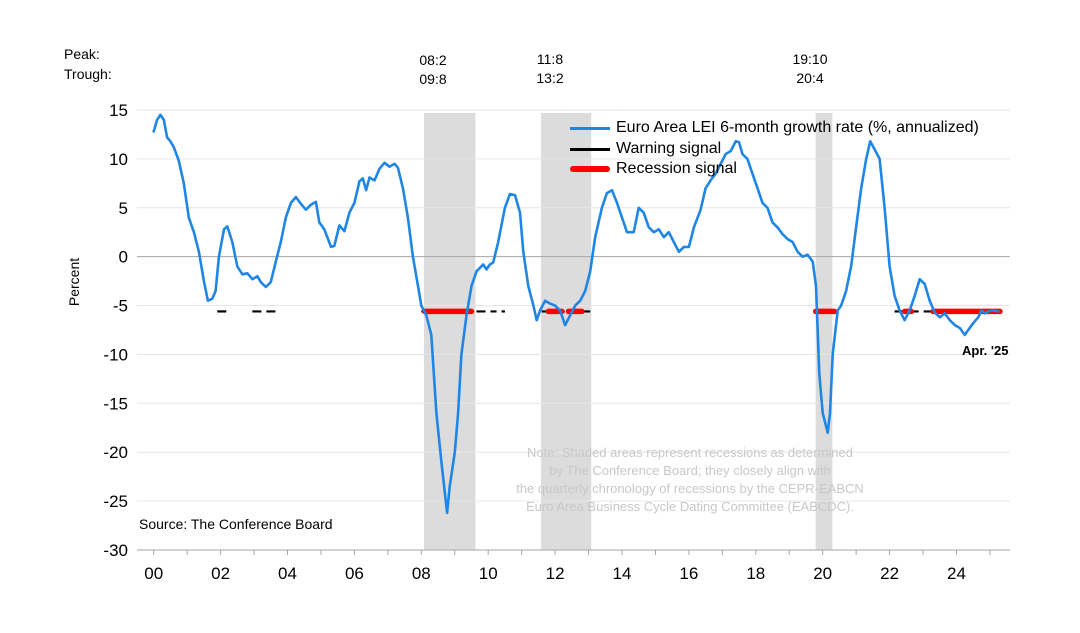 This screenshot has width=1080, height=633. I want to click on end-date-label: Apr. '25, so click(985, 350).